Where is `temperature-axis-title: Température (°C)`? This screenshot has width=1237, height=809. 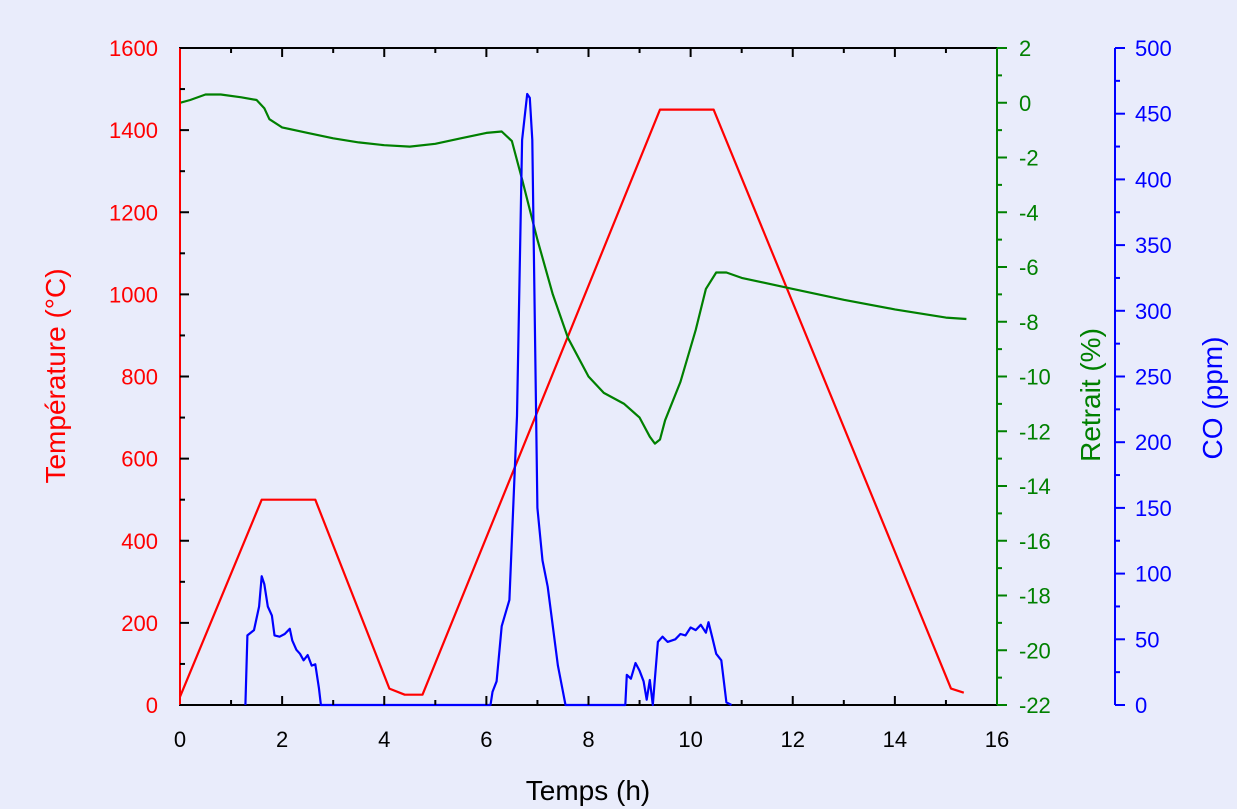 temperature-axis-title: Température (°C) is located at coordinates (55, 375).